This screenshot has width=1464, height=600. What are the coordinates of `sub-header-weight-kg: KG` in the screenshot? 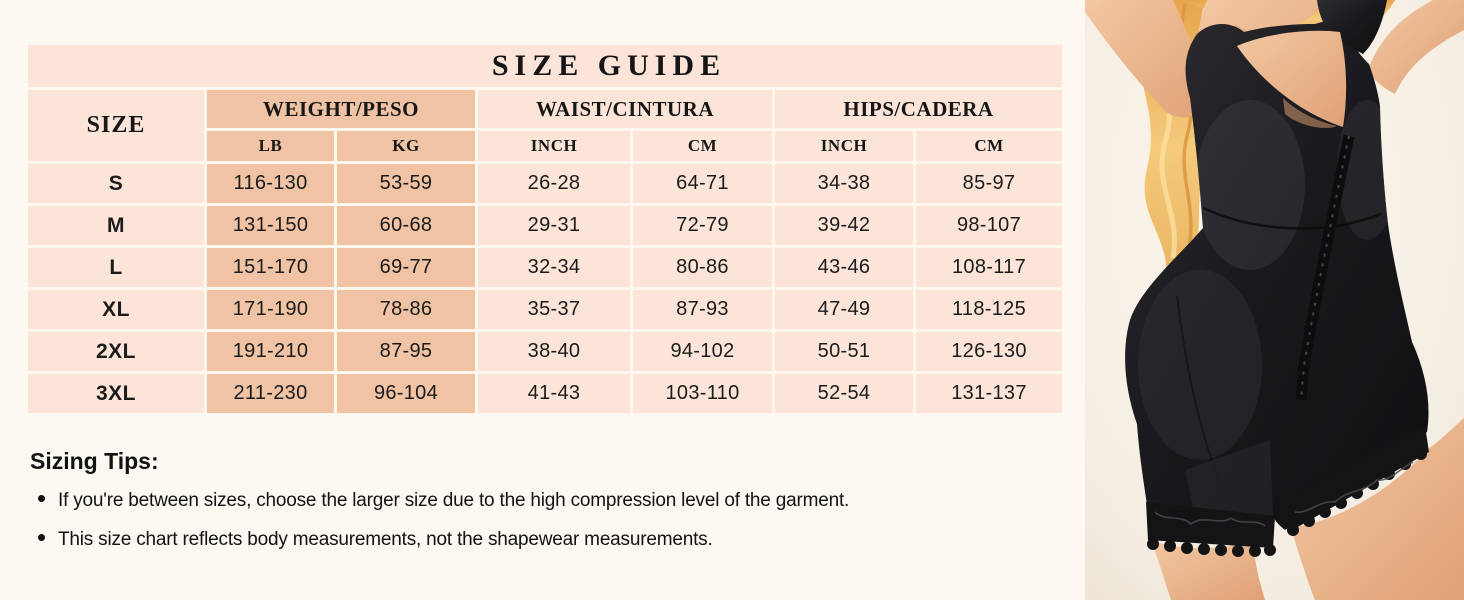 It's located at (406, 146).